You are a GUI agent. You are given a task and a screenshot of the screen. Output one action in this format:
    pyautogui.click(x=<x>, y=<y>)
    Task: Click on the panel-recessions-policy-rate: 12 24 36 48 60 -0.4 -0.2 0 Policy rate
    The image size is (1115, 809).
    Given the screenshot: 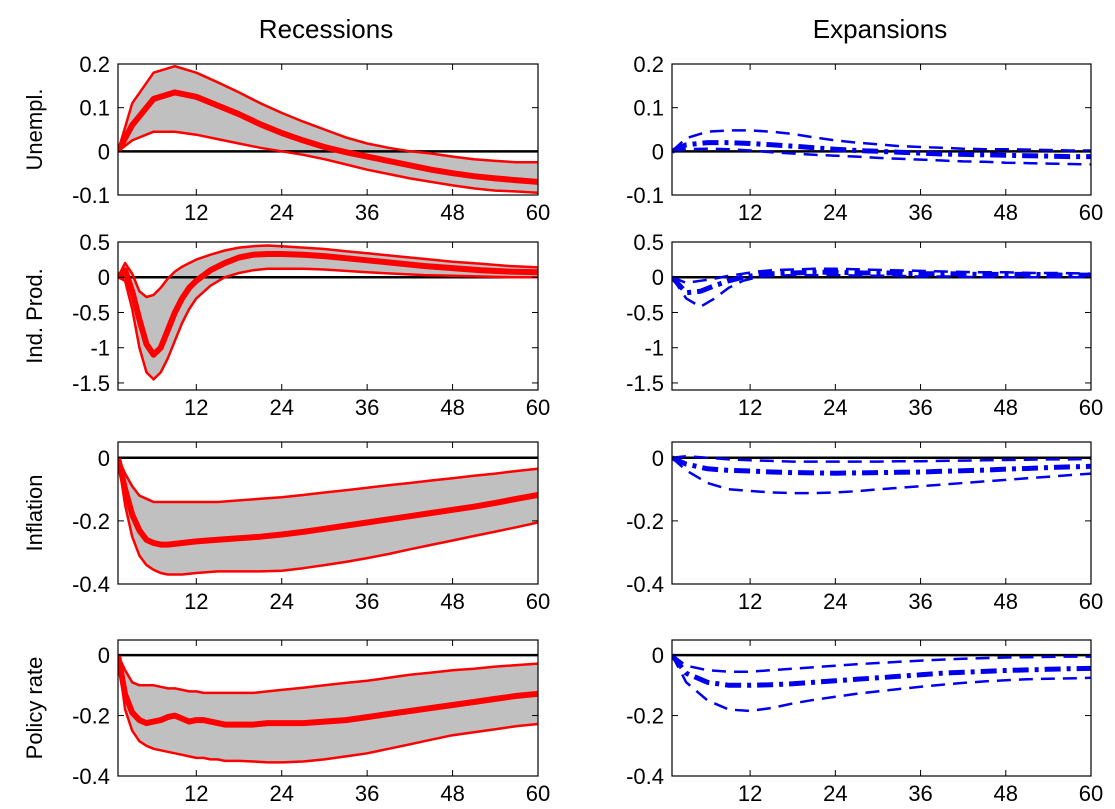 What is the action you would take?
    pyautogui.click(x=286, y=722)
    